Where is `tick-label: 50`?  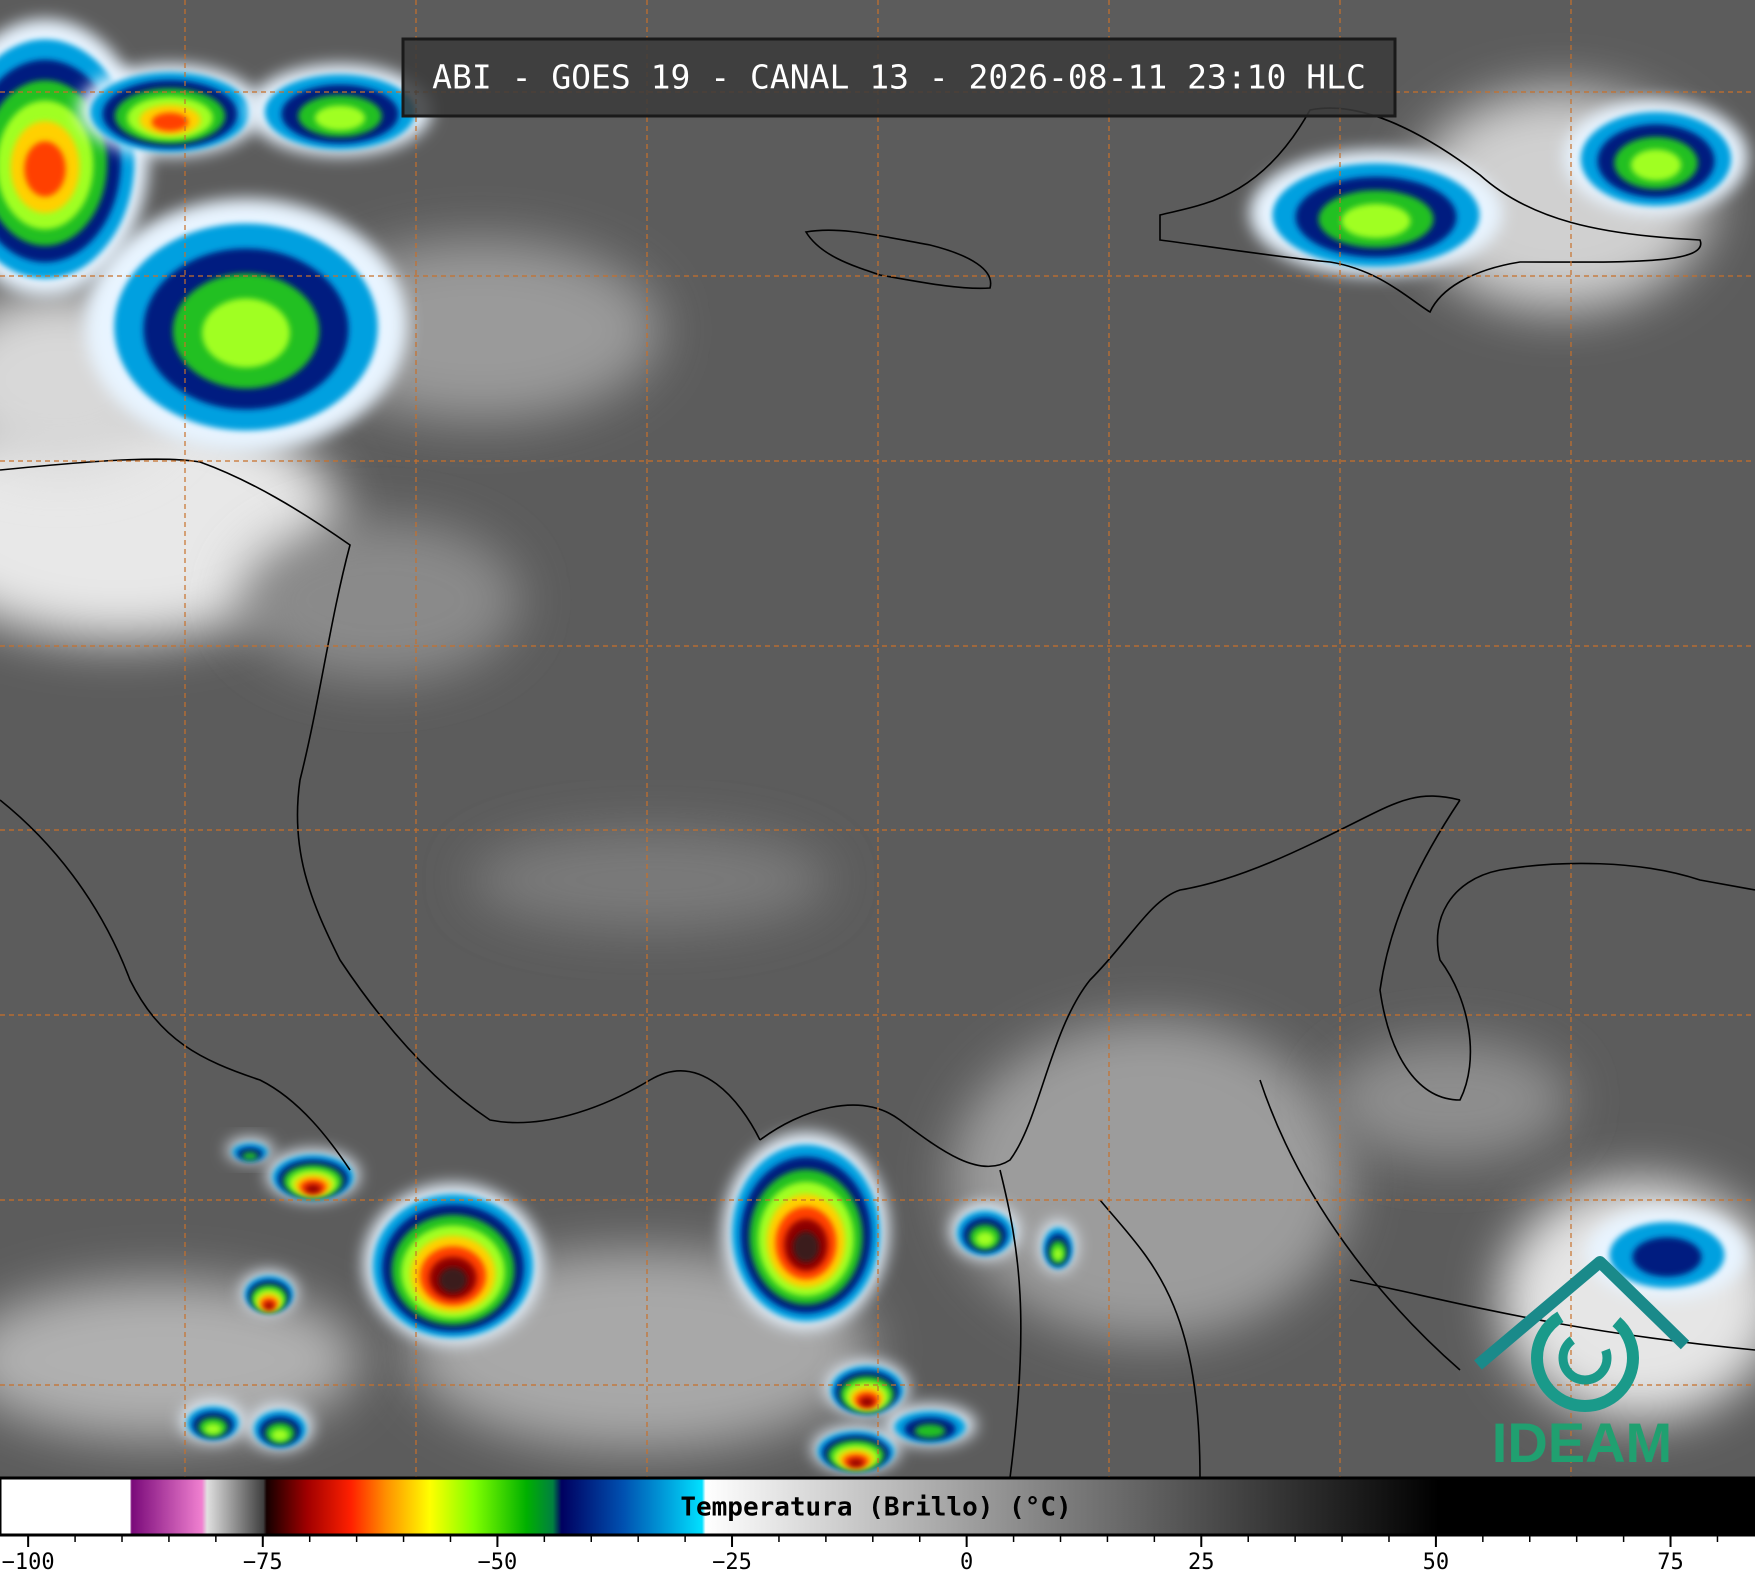
tick-label: 50 is located at coordinates (1436, 1562).